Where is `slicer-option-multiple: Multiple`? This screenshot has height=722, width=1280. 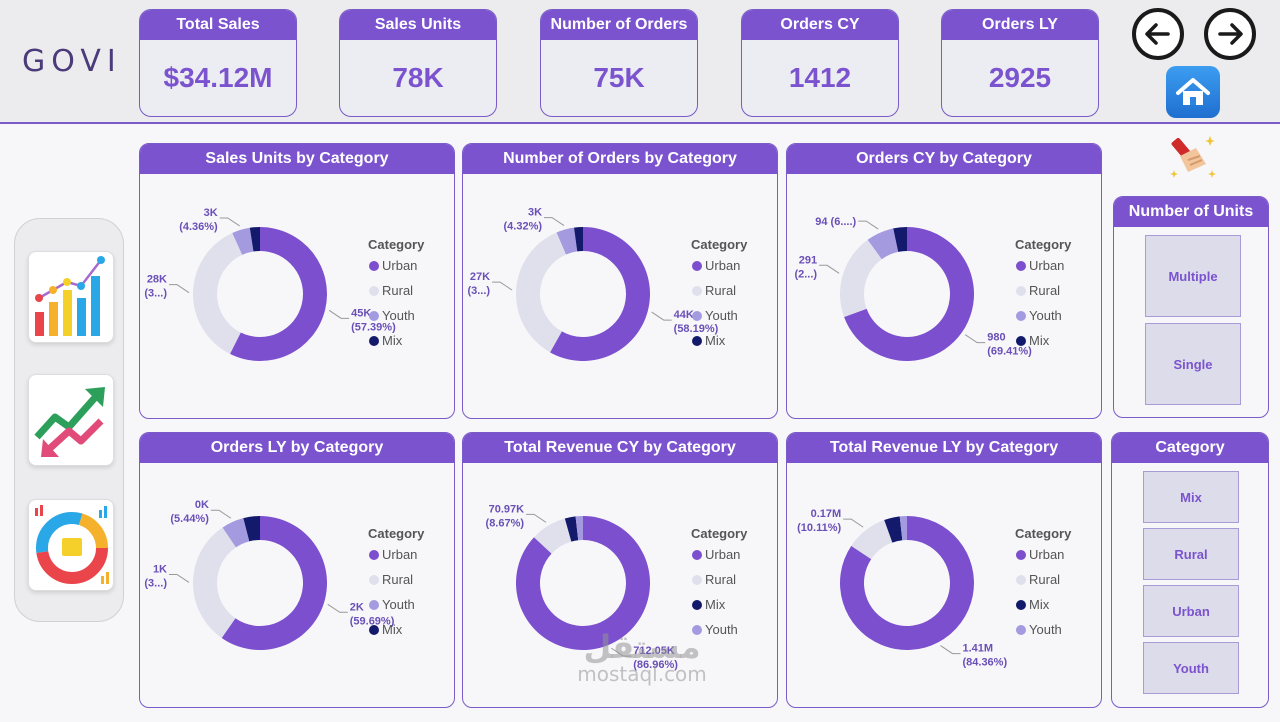
slicer-option-multiple: Multiple is located at coordinates (1193, 276).